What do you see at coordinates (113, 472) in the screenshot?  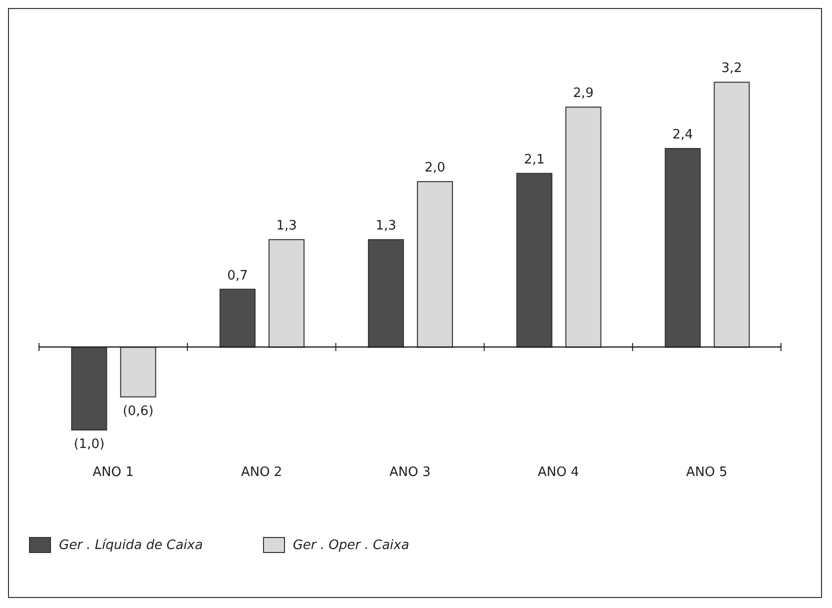 I see `x-tick-label: ANO 1` at bounding box center [113, 472].